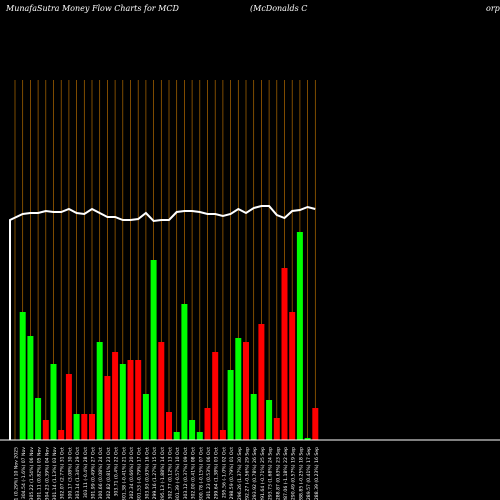 The width and height of the screenshot is (500, 500). I want to click on x-tick-label: 288.85 (-0.25%) 18 Sep, so click(301, 473).